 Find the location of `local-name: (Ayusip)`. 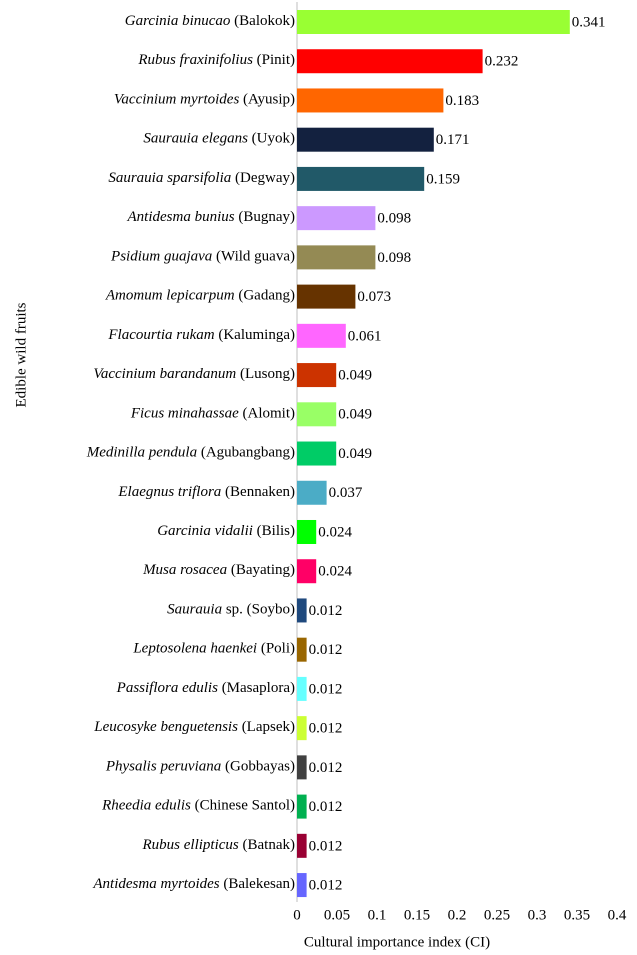

local-name: (Ayusip) is located at coordinates (269, 100).